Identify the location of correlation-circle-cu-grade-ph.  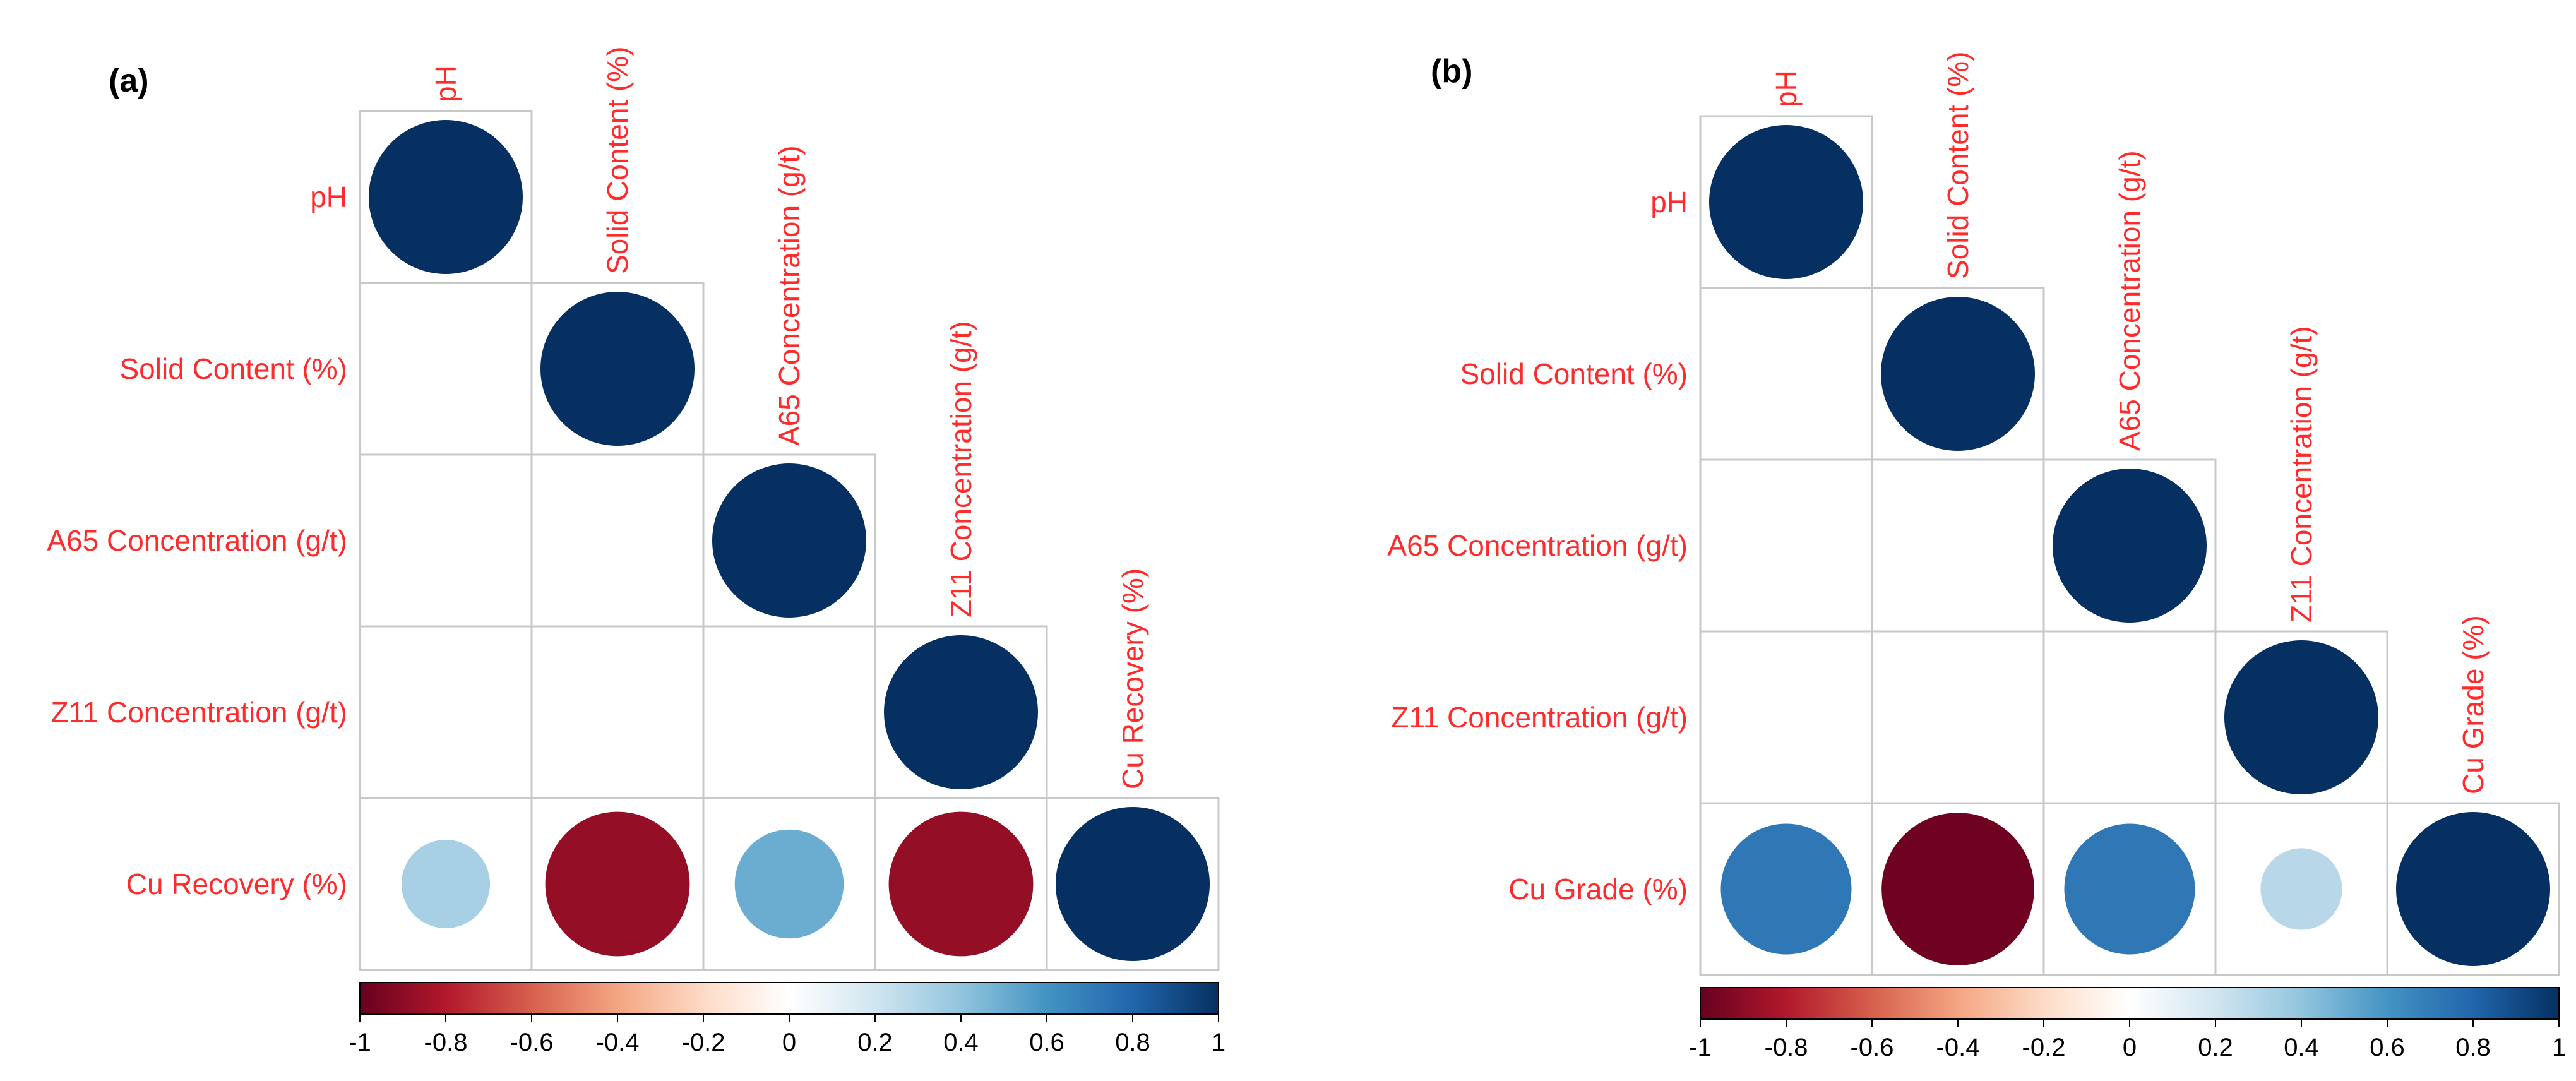
(1786, 889).